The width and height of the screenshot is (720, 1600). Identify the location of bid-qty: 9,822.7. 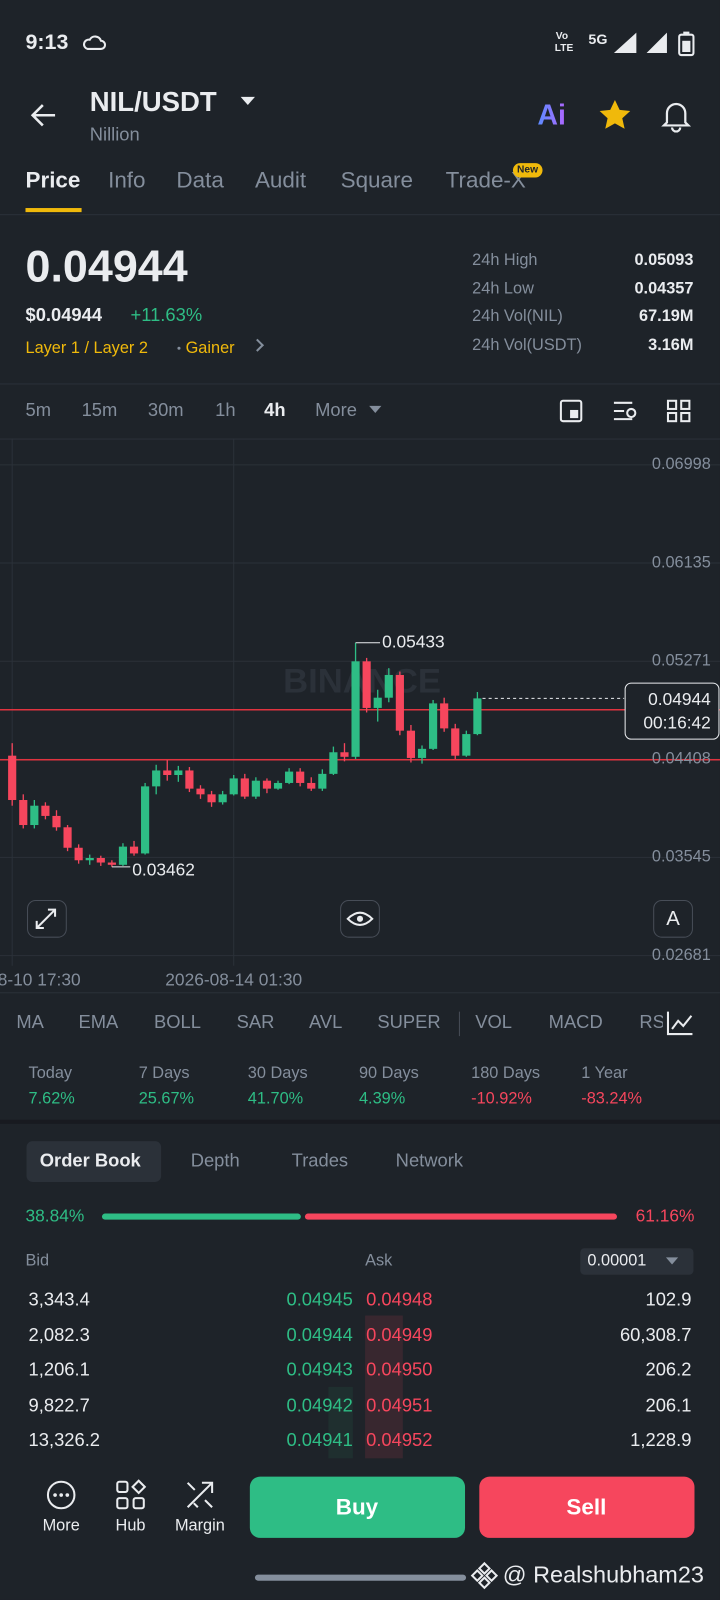
(59, 1405).